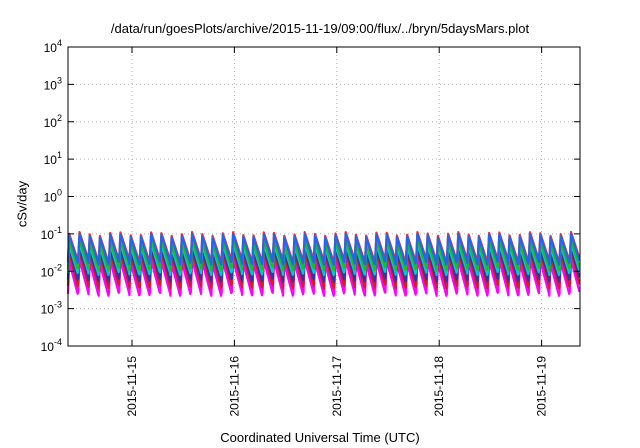 The image size is (640, 448). Describe the element at coordinates (542, 386) in the screenshot. I see `x-tick-label: 2015-11-19` at that location.